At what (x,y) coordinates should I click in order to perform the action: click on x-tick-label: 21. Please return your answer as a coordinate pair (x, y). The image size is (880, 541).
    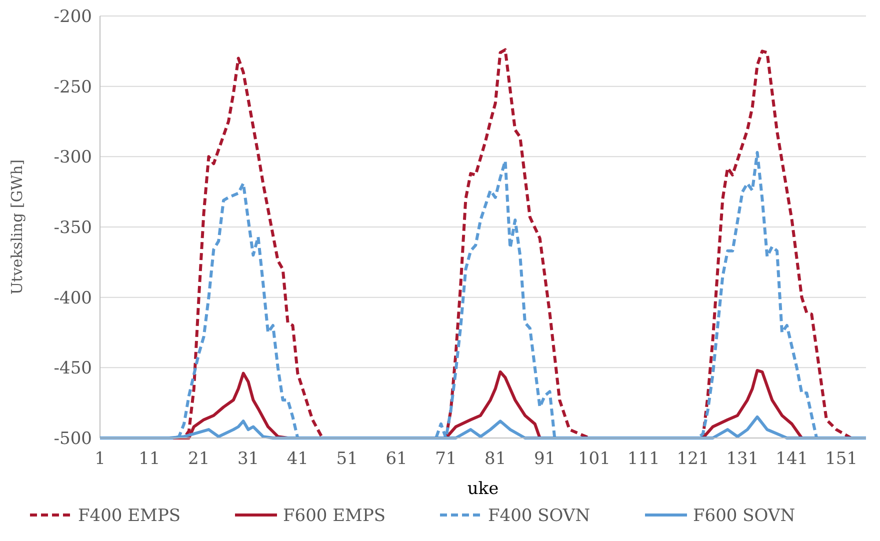
    Looking at the image, I should click on (199, 459).